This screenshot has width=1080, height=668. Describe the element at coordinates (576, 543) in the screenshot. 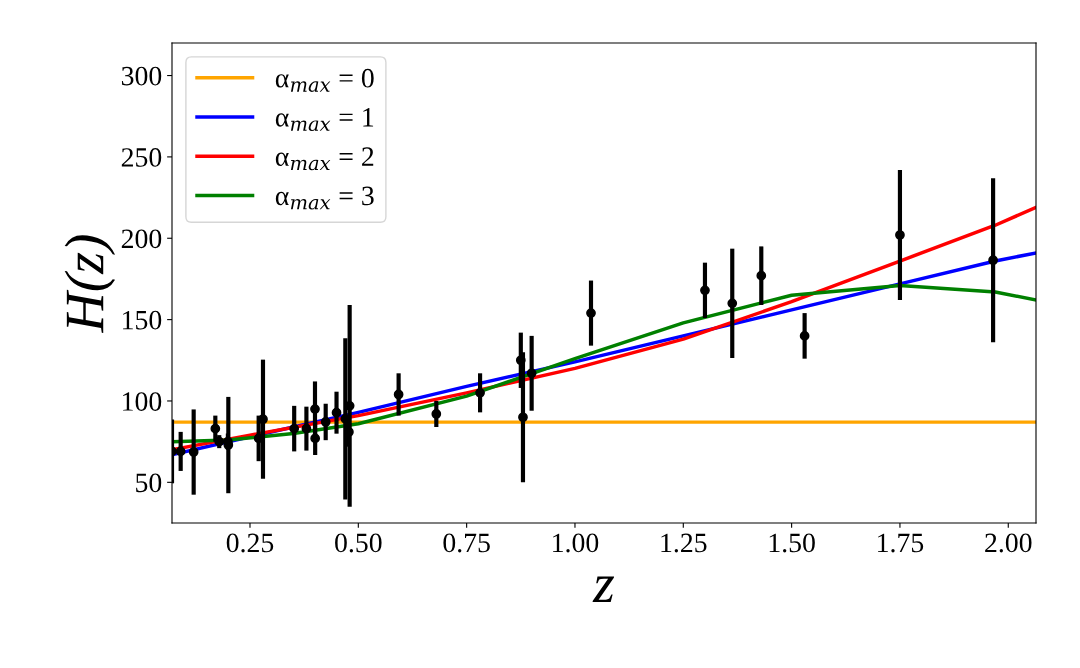

I see `x-tick-label: 1.00` at that location.